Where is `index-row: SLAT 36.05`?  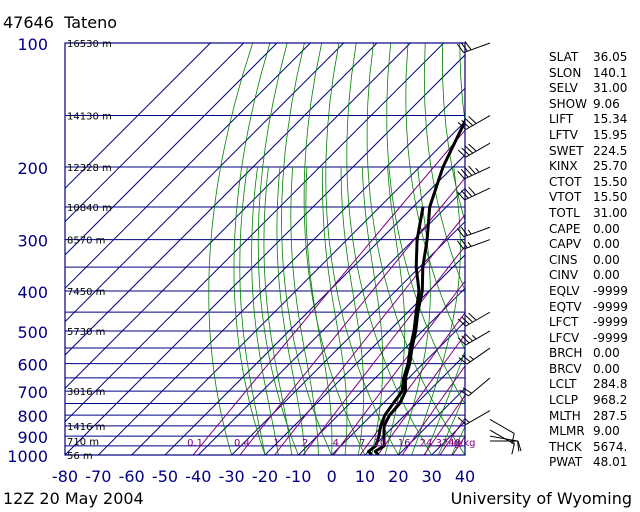
index-row: SLAT 36.05 is located at coordinates (588, 58).